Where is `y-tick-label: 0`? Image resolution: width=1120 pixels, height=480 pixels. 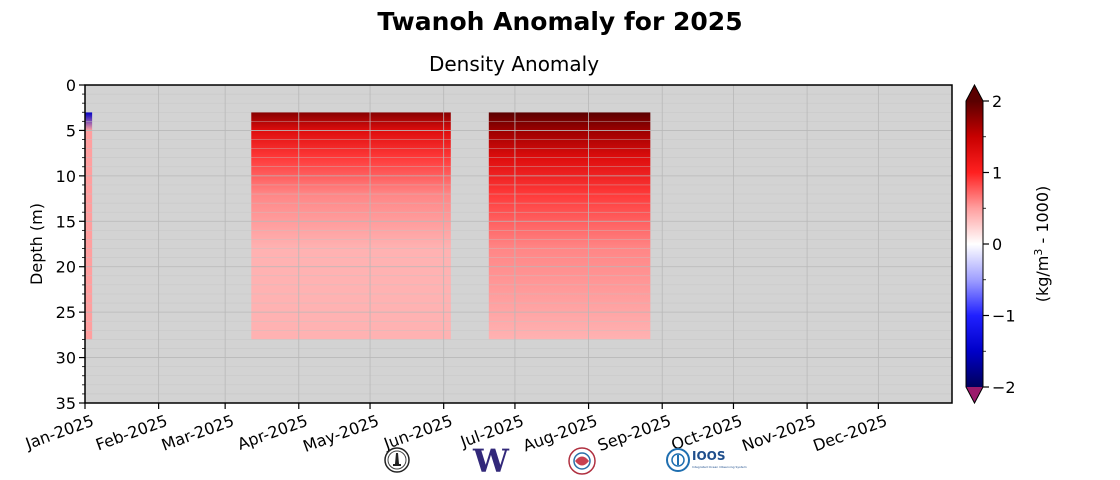 y-tick-label: 0 is located at coordinates (71, 85).